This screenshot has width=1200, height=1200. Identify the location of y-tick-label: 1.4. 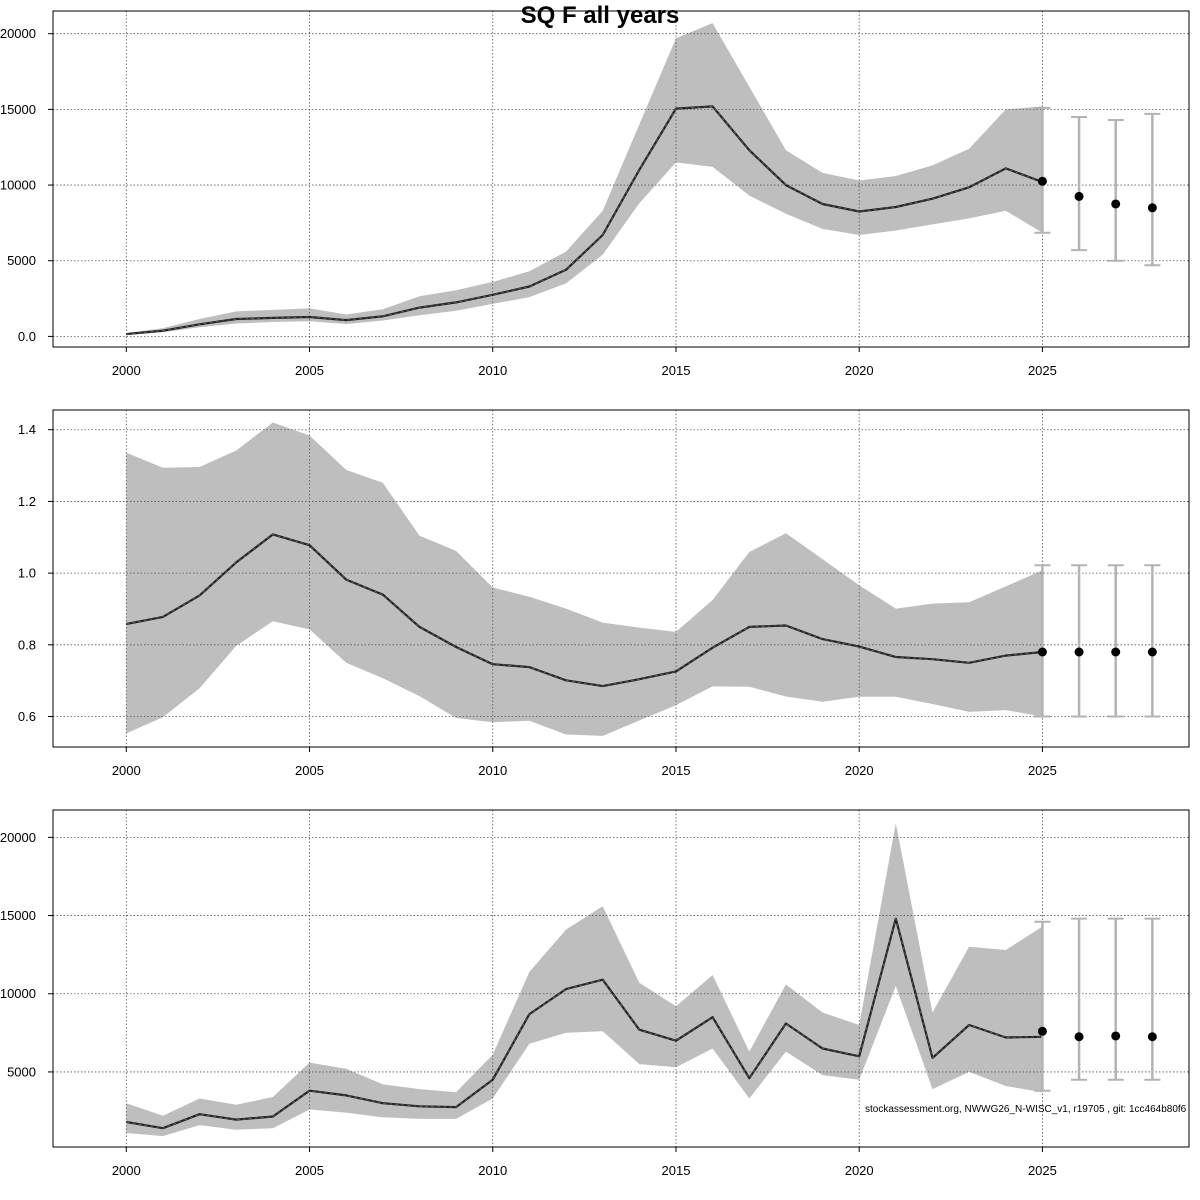
(27, 429).